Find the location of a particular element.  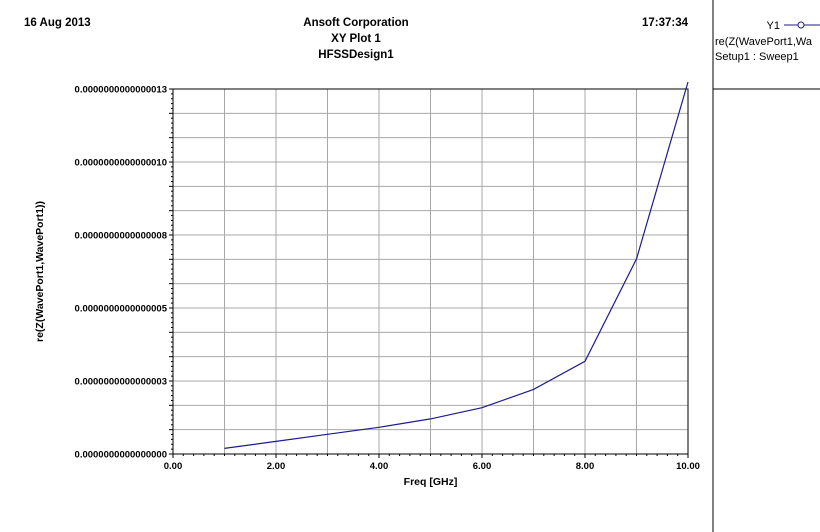

plot-time: 17:37:34 is located at coordinates (665, 23).